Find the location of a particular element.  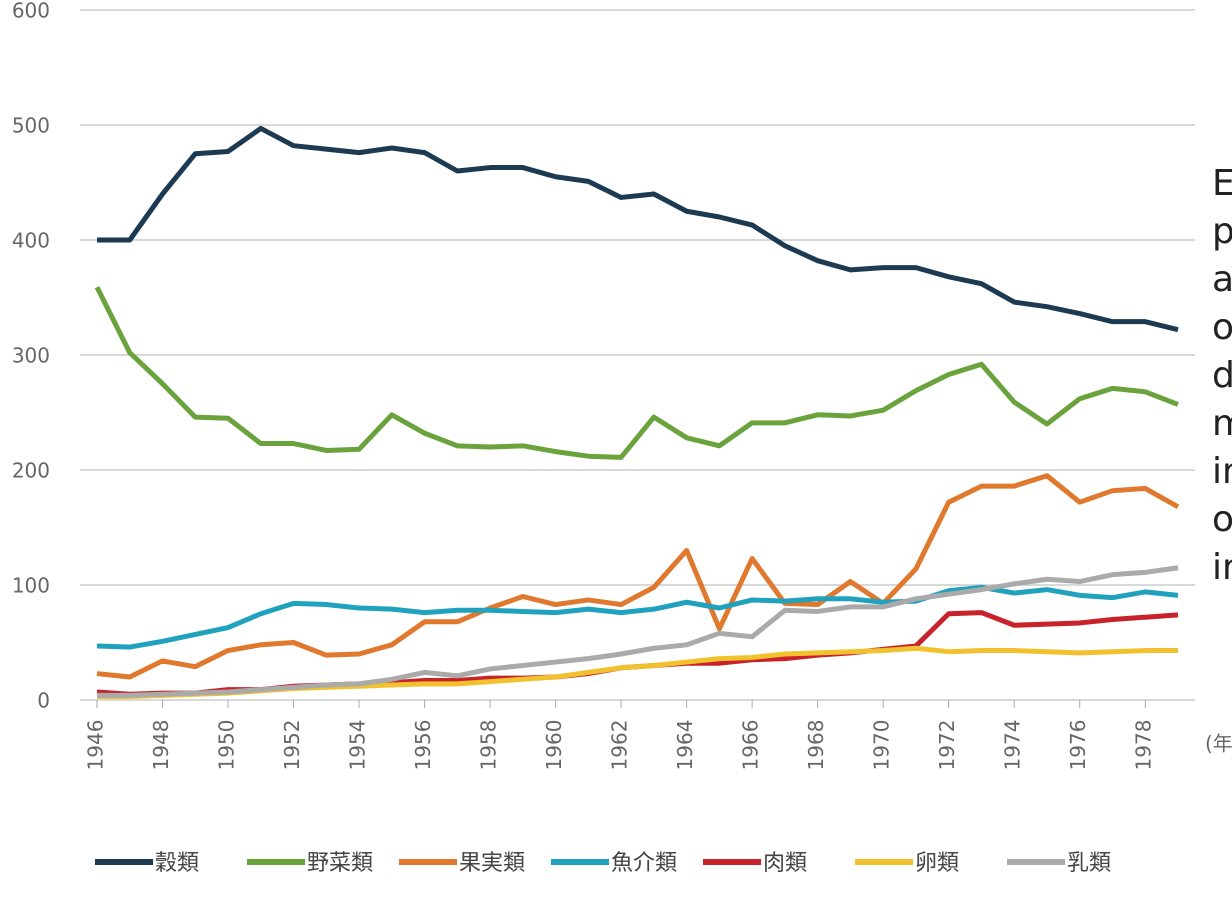

x-axis-label: (年) is located at coordinates (1218, 744).